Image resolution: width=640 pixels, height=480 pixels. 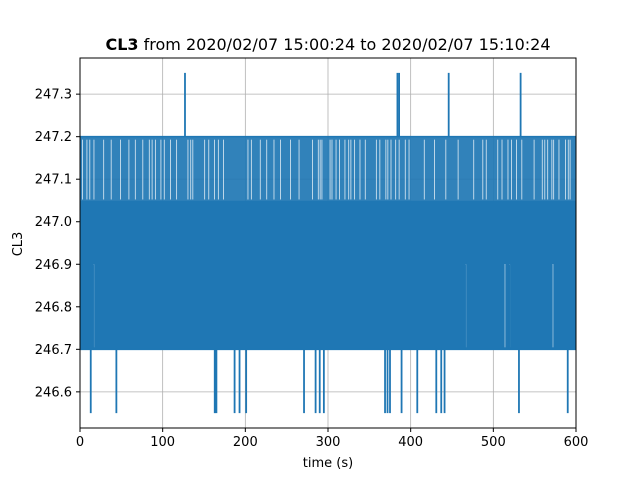 What do you see at coordinates (245, 442) in the screenshot?
I see `x-tick-label: 200` at bounding box center [245, 442].